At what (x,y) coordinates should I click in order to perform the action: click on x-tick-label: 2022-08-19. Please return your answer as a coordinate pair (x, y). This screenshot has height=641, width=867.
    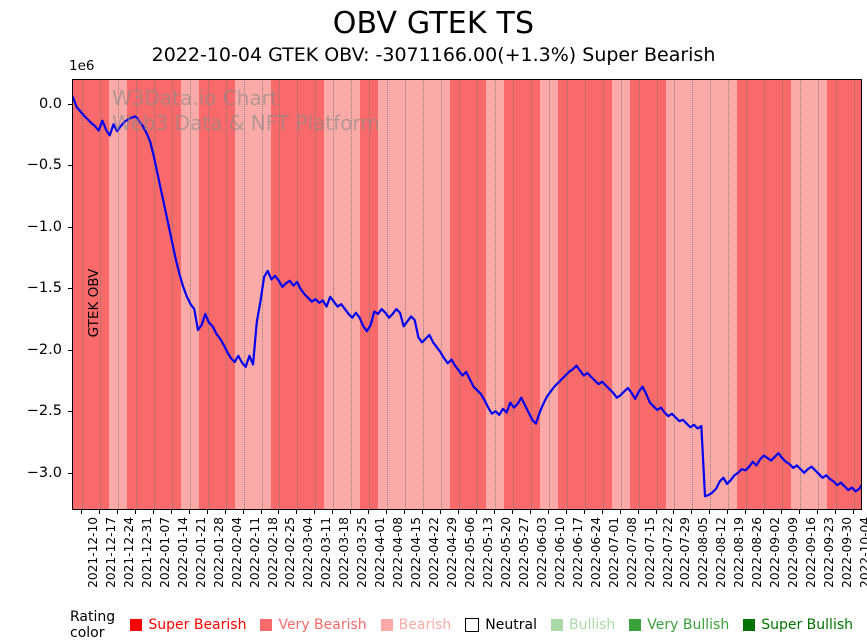
    Looking at the image, I should click on (739, 552).